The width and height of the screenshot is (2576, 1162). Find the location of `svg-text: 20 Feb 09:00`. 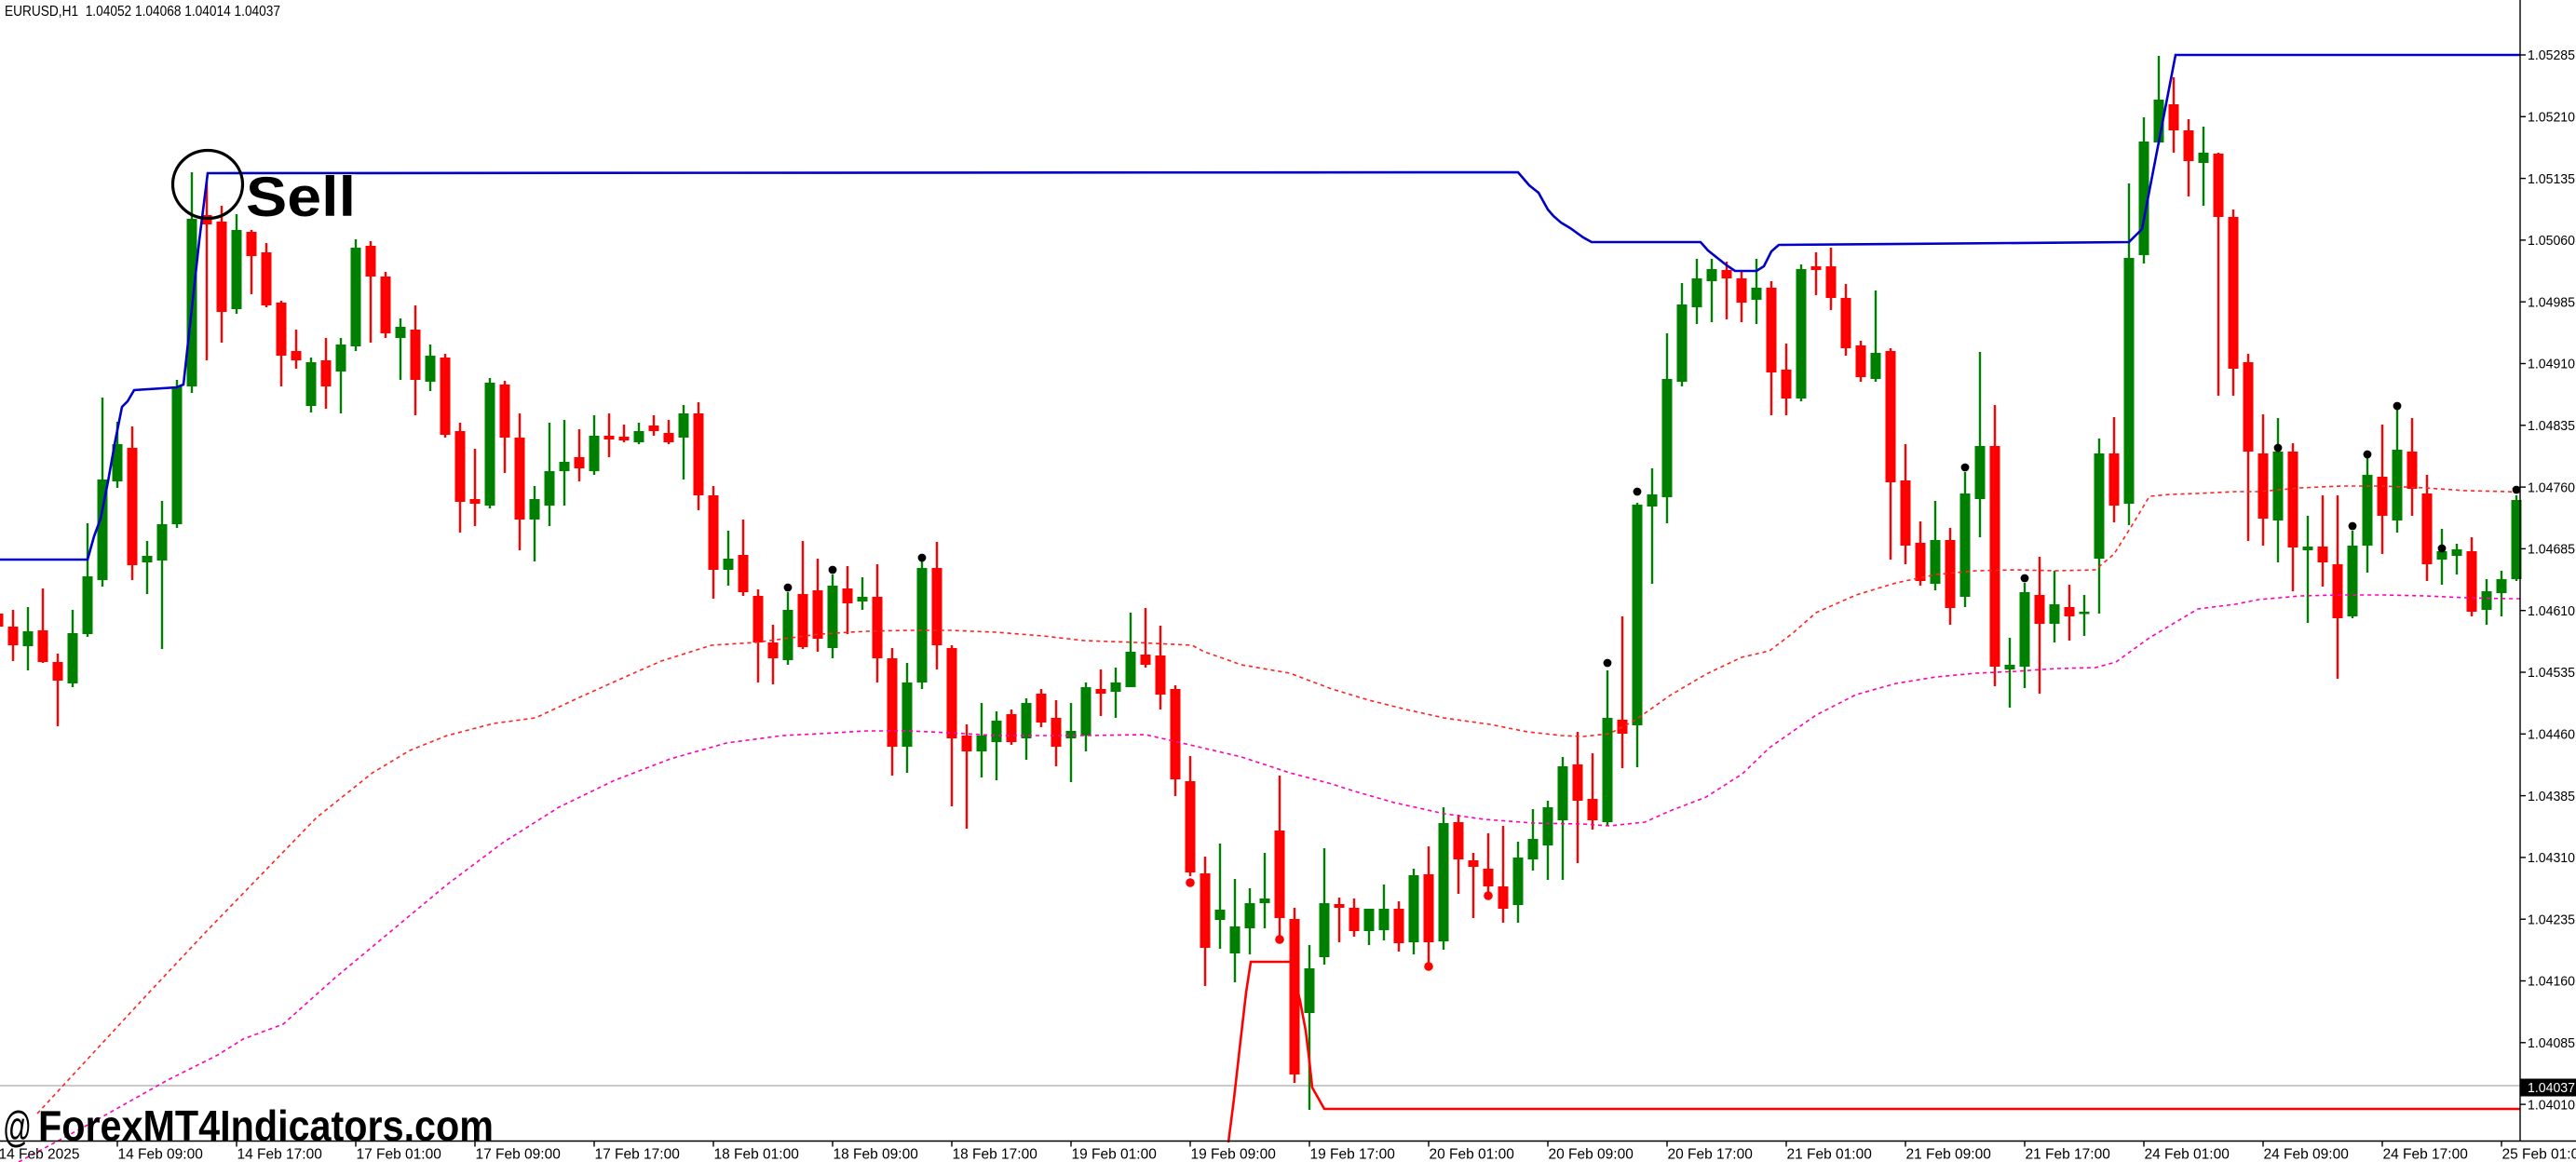

svg-text: 20 Feb 09:00 is located at coordinates (1591, 1154).